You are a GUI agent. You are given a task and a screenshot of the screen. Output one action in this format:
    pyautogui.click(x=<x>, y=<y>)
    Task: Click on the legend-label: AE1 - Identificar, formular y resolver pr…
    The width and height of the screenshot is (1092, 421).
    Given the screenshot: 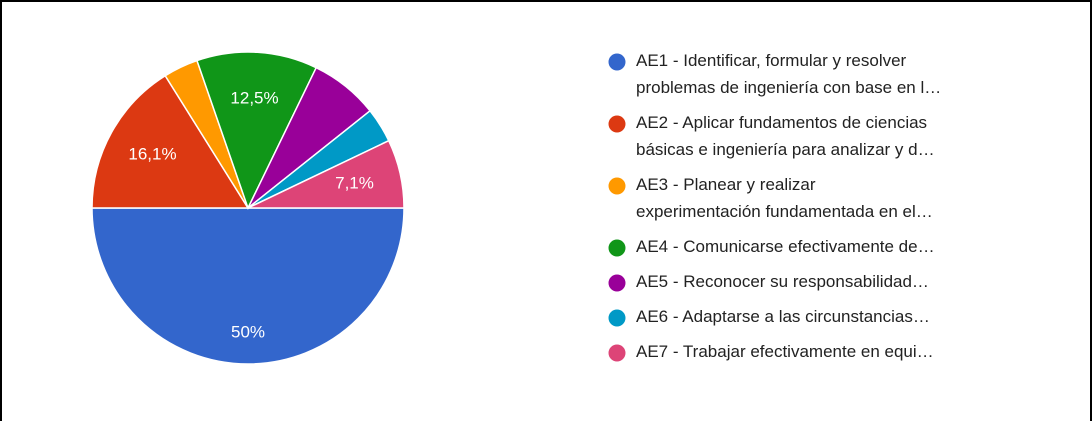 What is the action you would take?
    pyautogui.click(x=788, y=74)
    